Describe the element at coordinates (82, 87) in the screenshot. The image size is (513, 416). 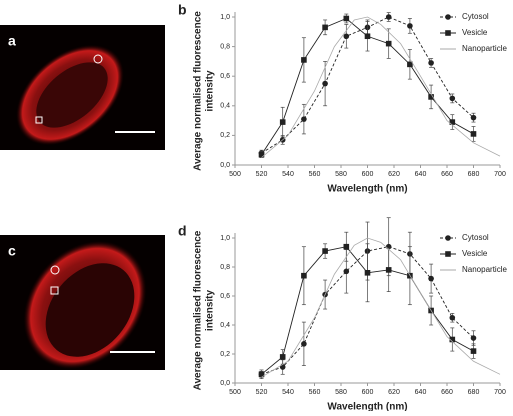
I see `micrograph-a: a` at that location.